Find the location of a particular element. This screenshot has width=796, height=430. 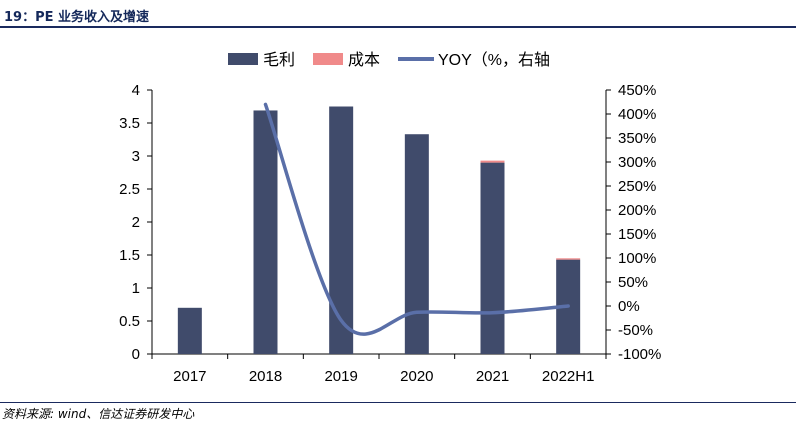

y-right-tick-label: 50% is located at coordinates (633, 282).